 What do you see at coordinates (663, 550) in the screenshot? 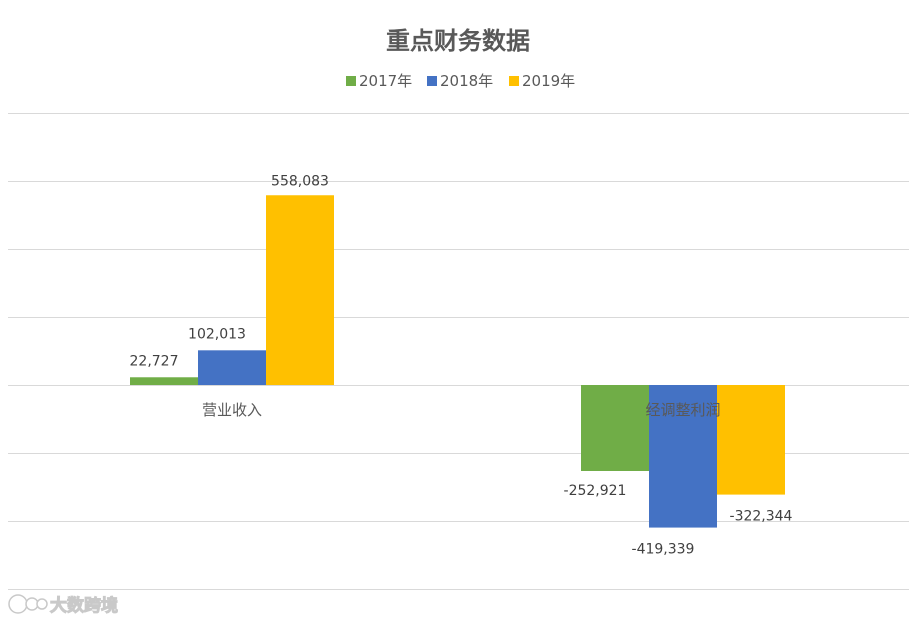
I see `data-label: -419,339` at bounding box center [663, 550].